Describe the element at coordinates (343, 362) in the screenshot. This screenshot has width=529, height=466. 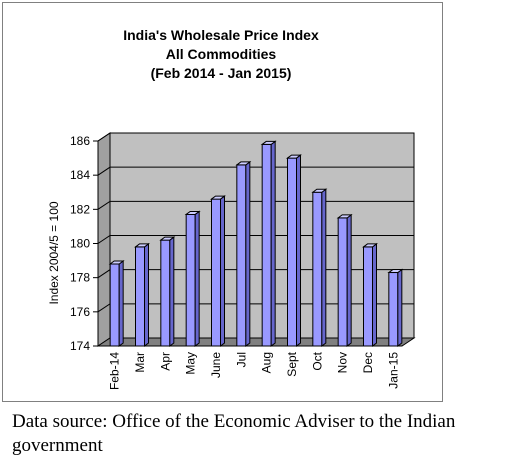
I see `x-tick-label: Nov` at that location.